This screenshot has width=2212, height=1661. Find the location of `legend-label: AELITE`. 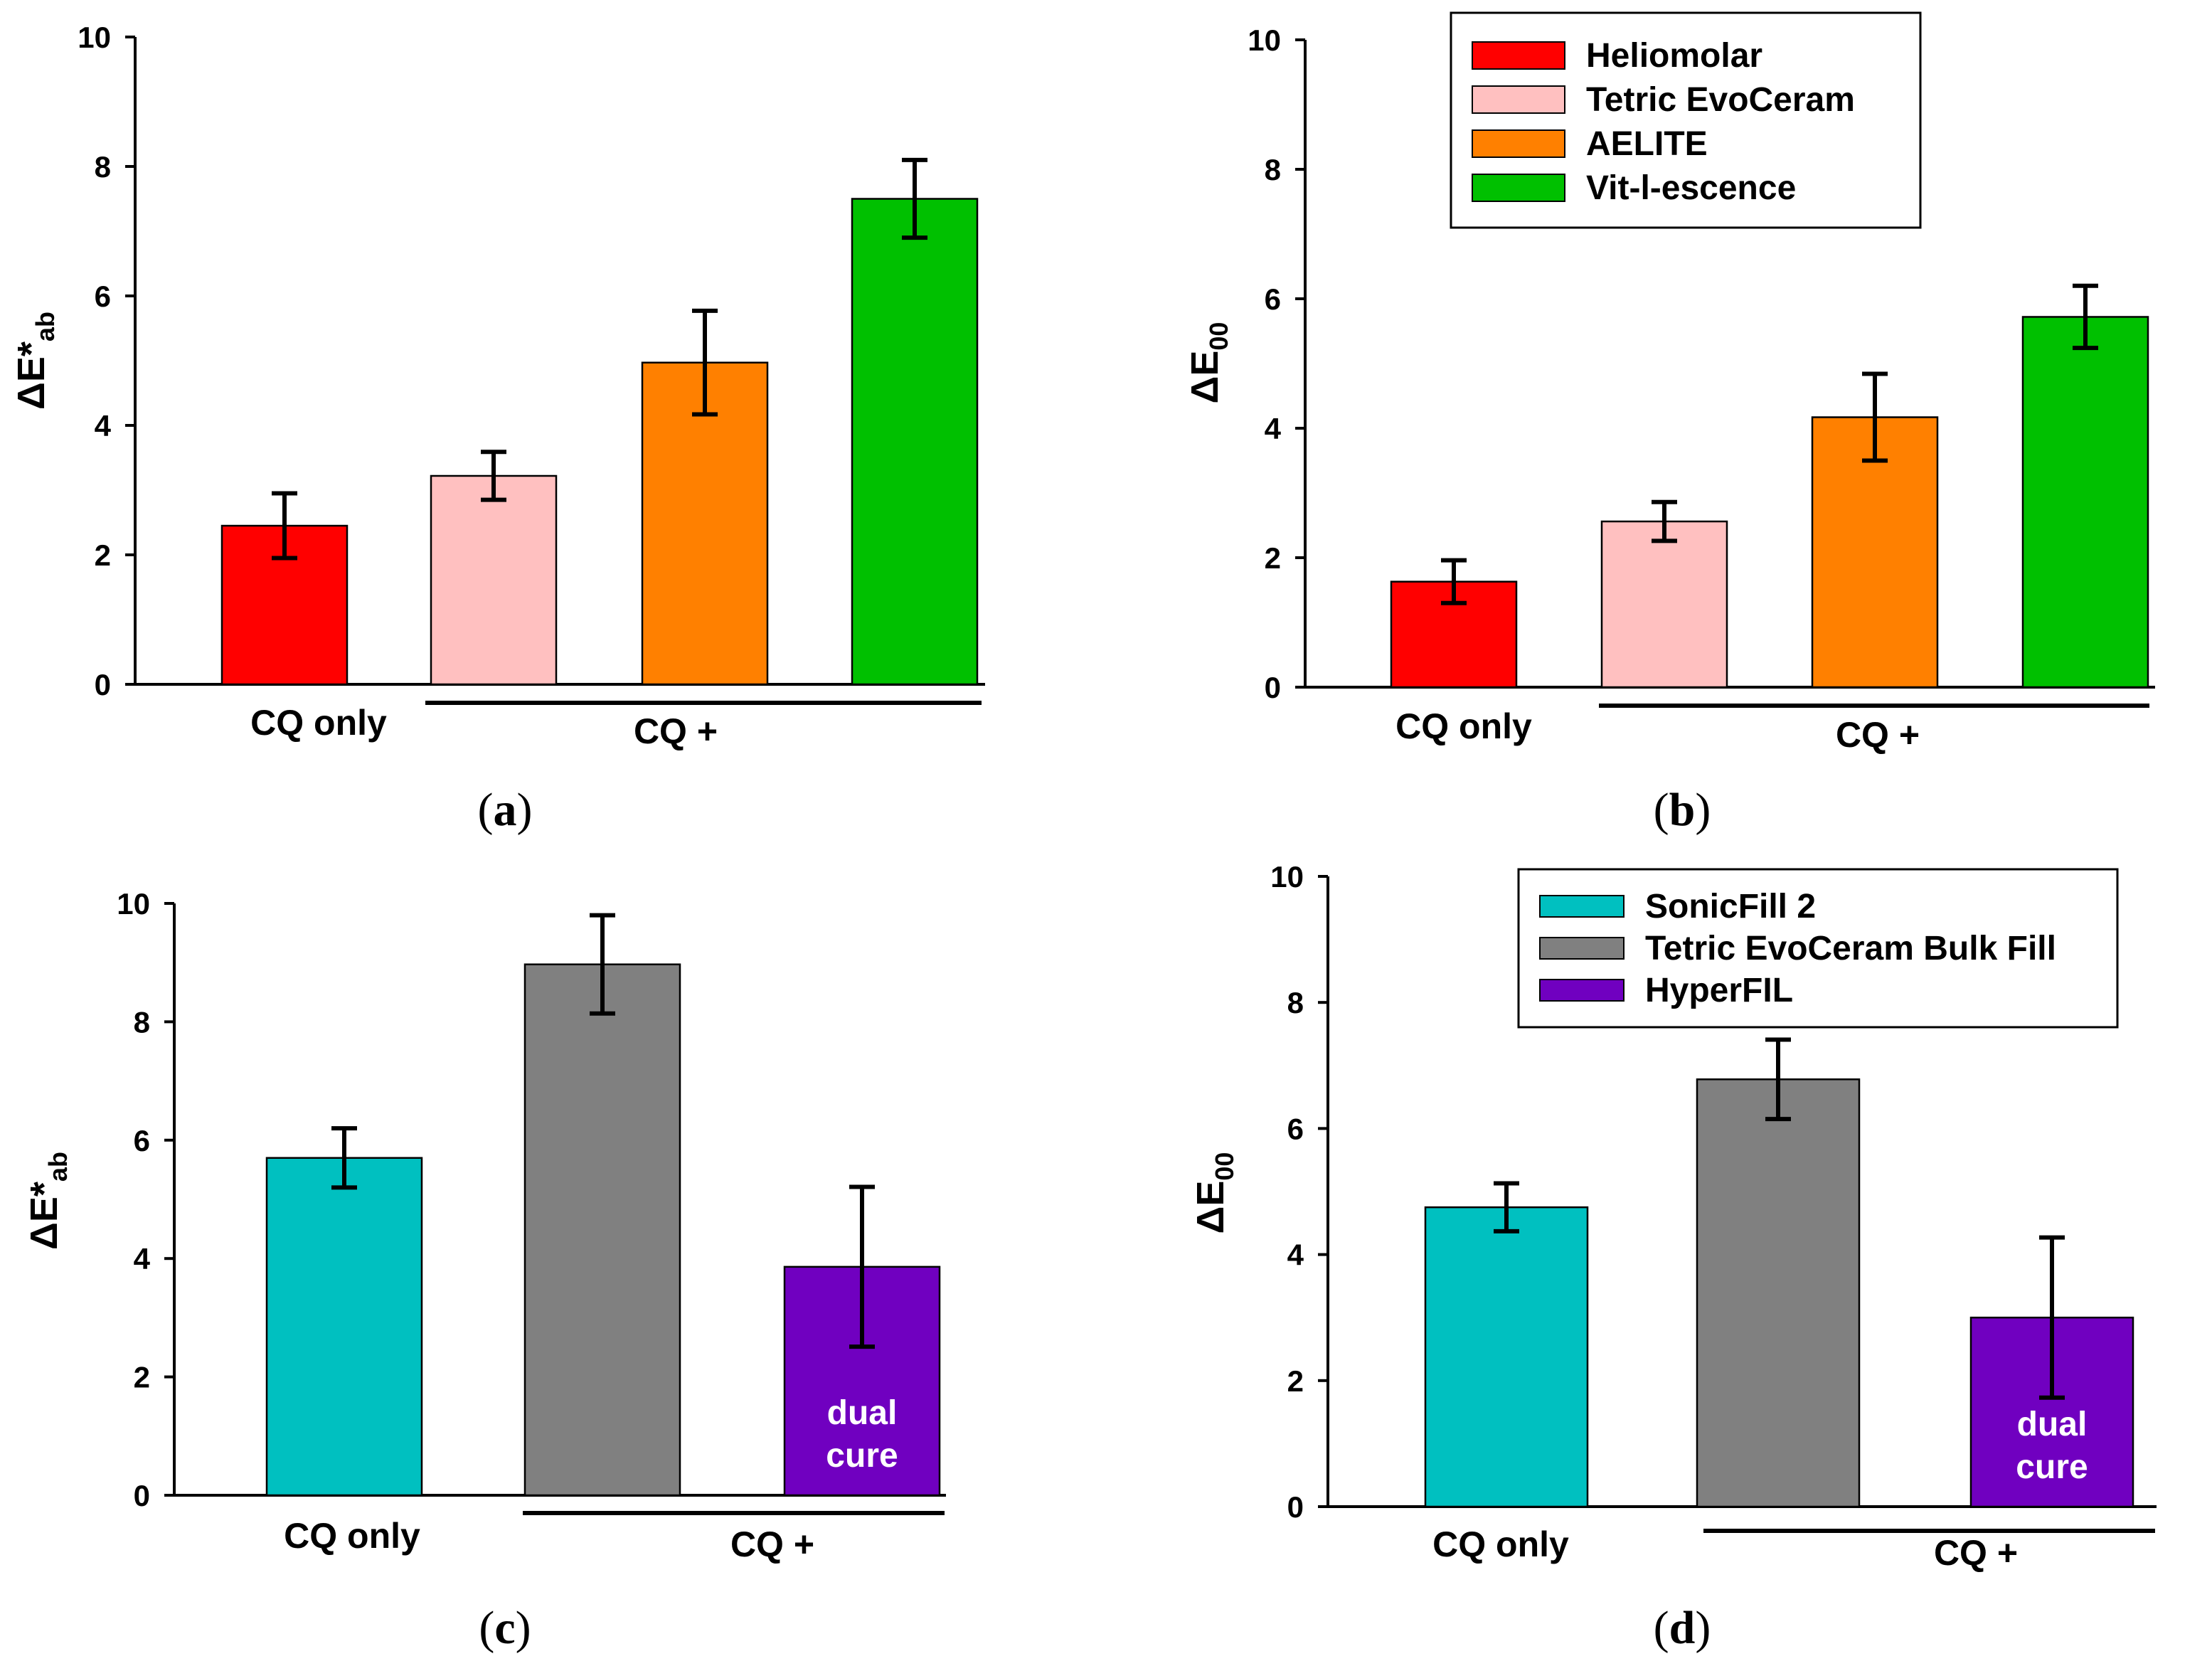

legend-label: AELITE is located at coordinates (1647, 144).